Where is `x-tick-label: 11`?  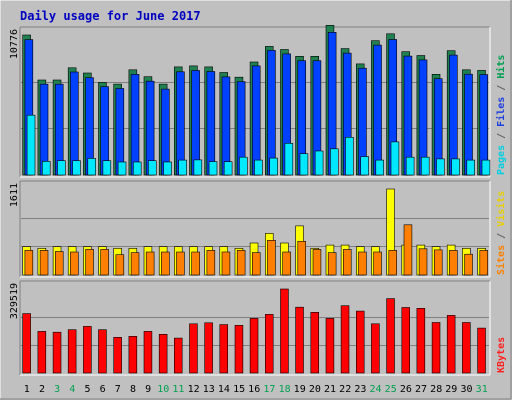 x-tick-label: 11 is located at coordinates (178, 389).